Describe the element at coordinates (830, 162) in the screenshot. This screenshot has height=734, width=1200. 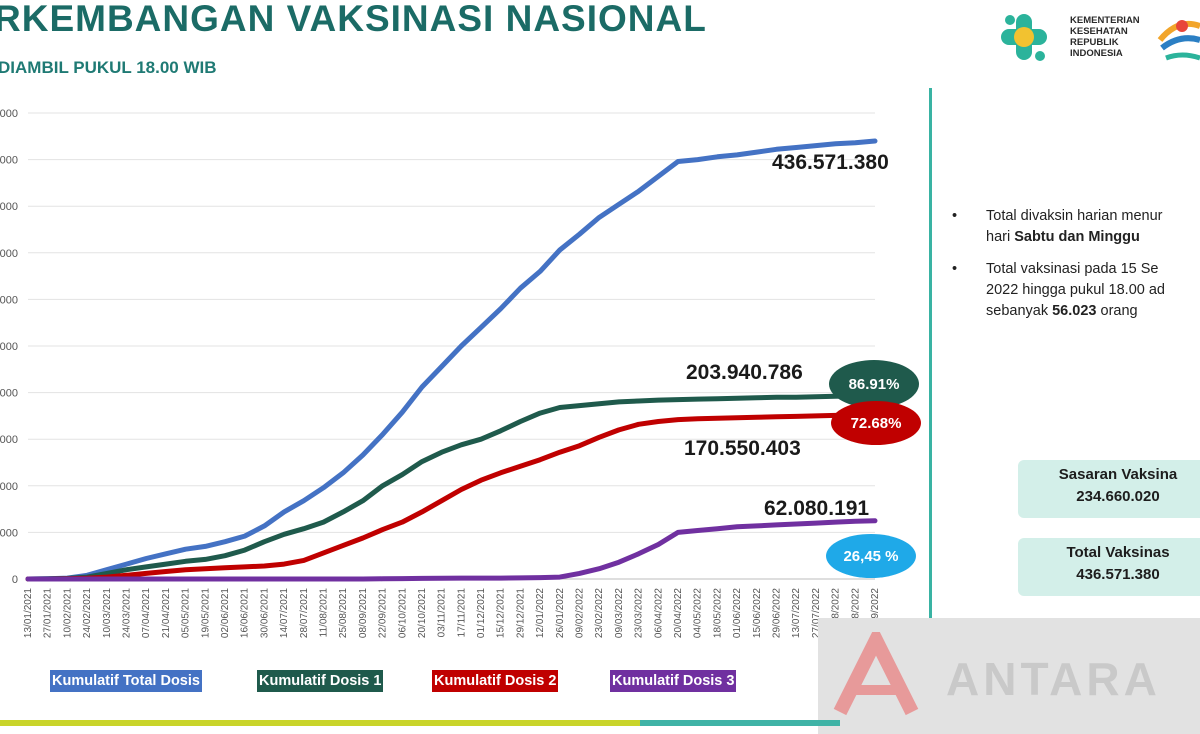
I see `end-value-label: 436.571.380` at that location.